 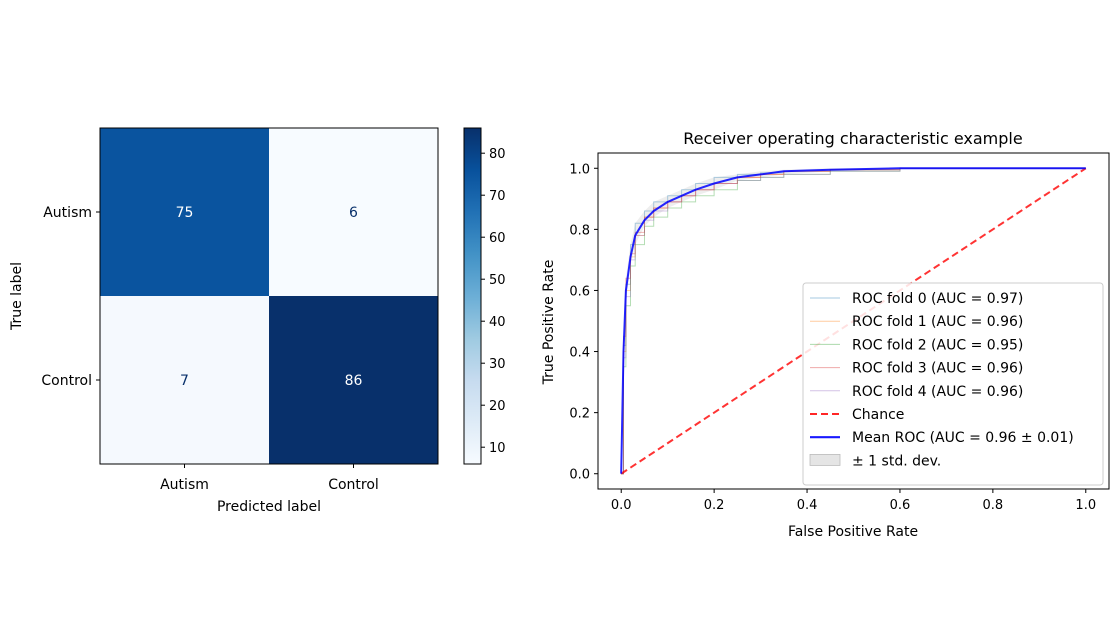 I want to click on roc-y-tick-label: 0.8, so click(x=579, y=230).